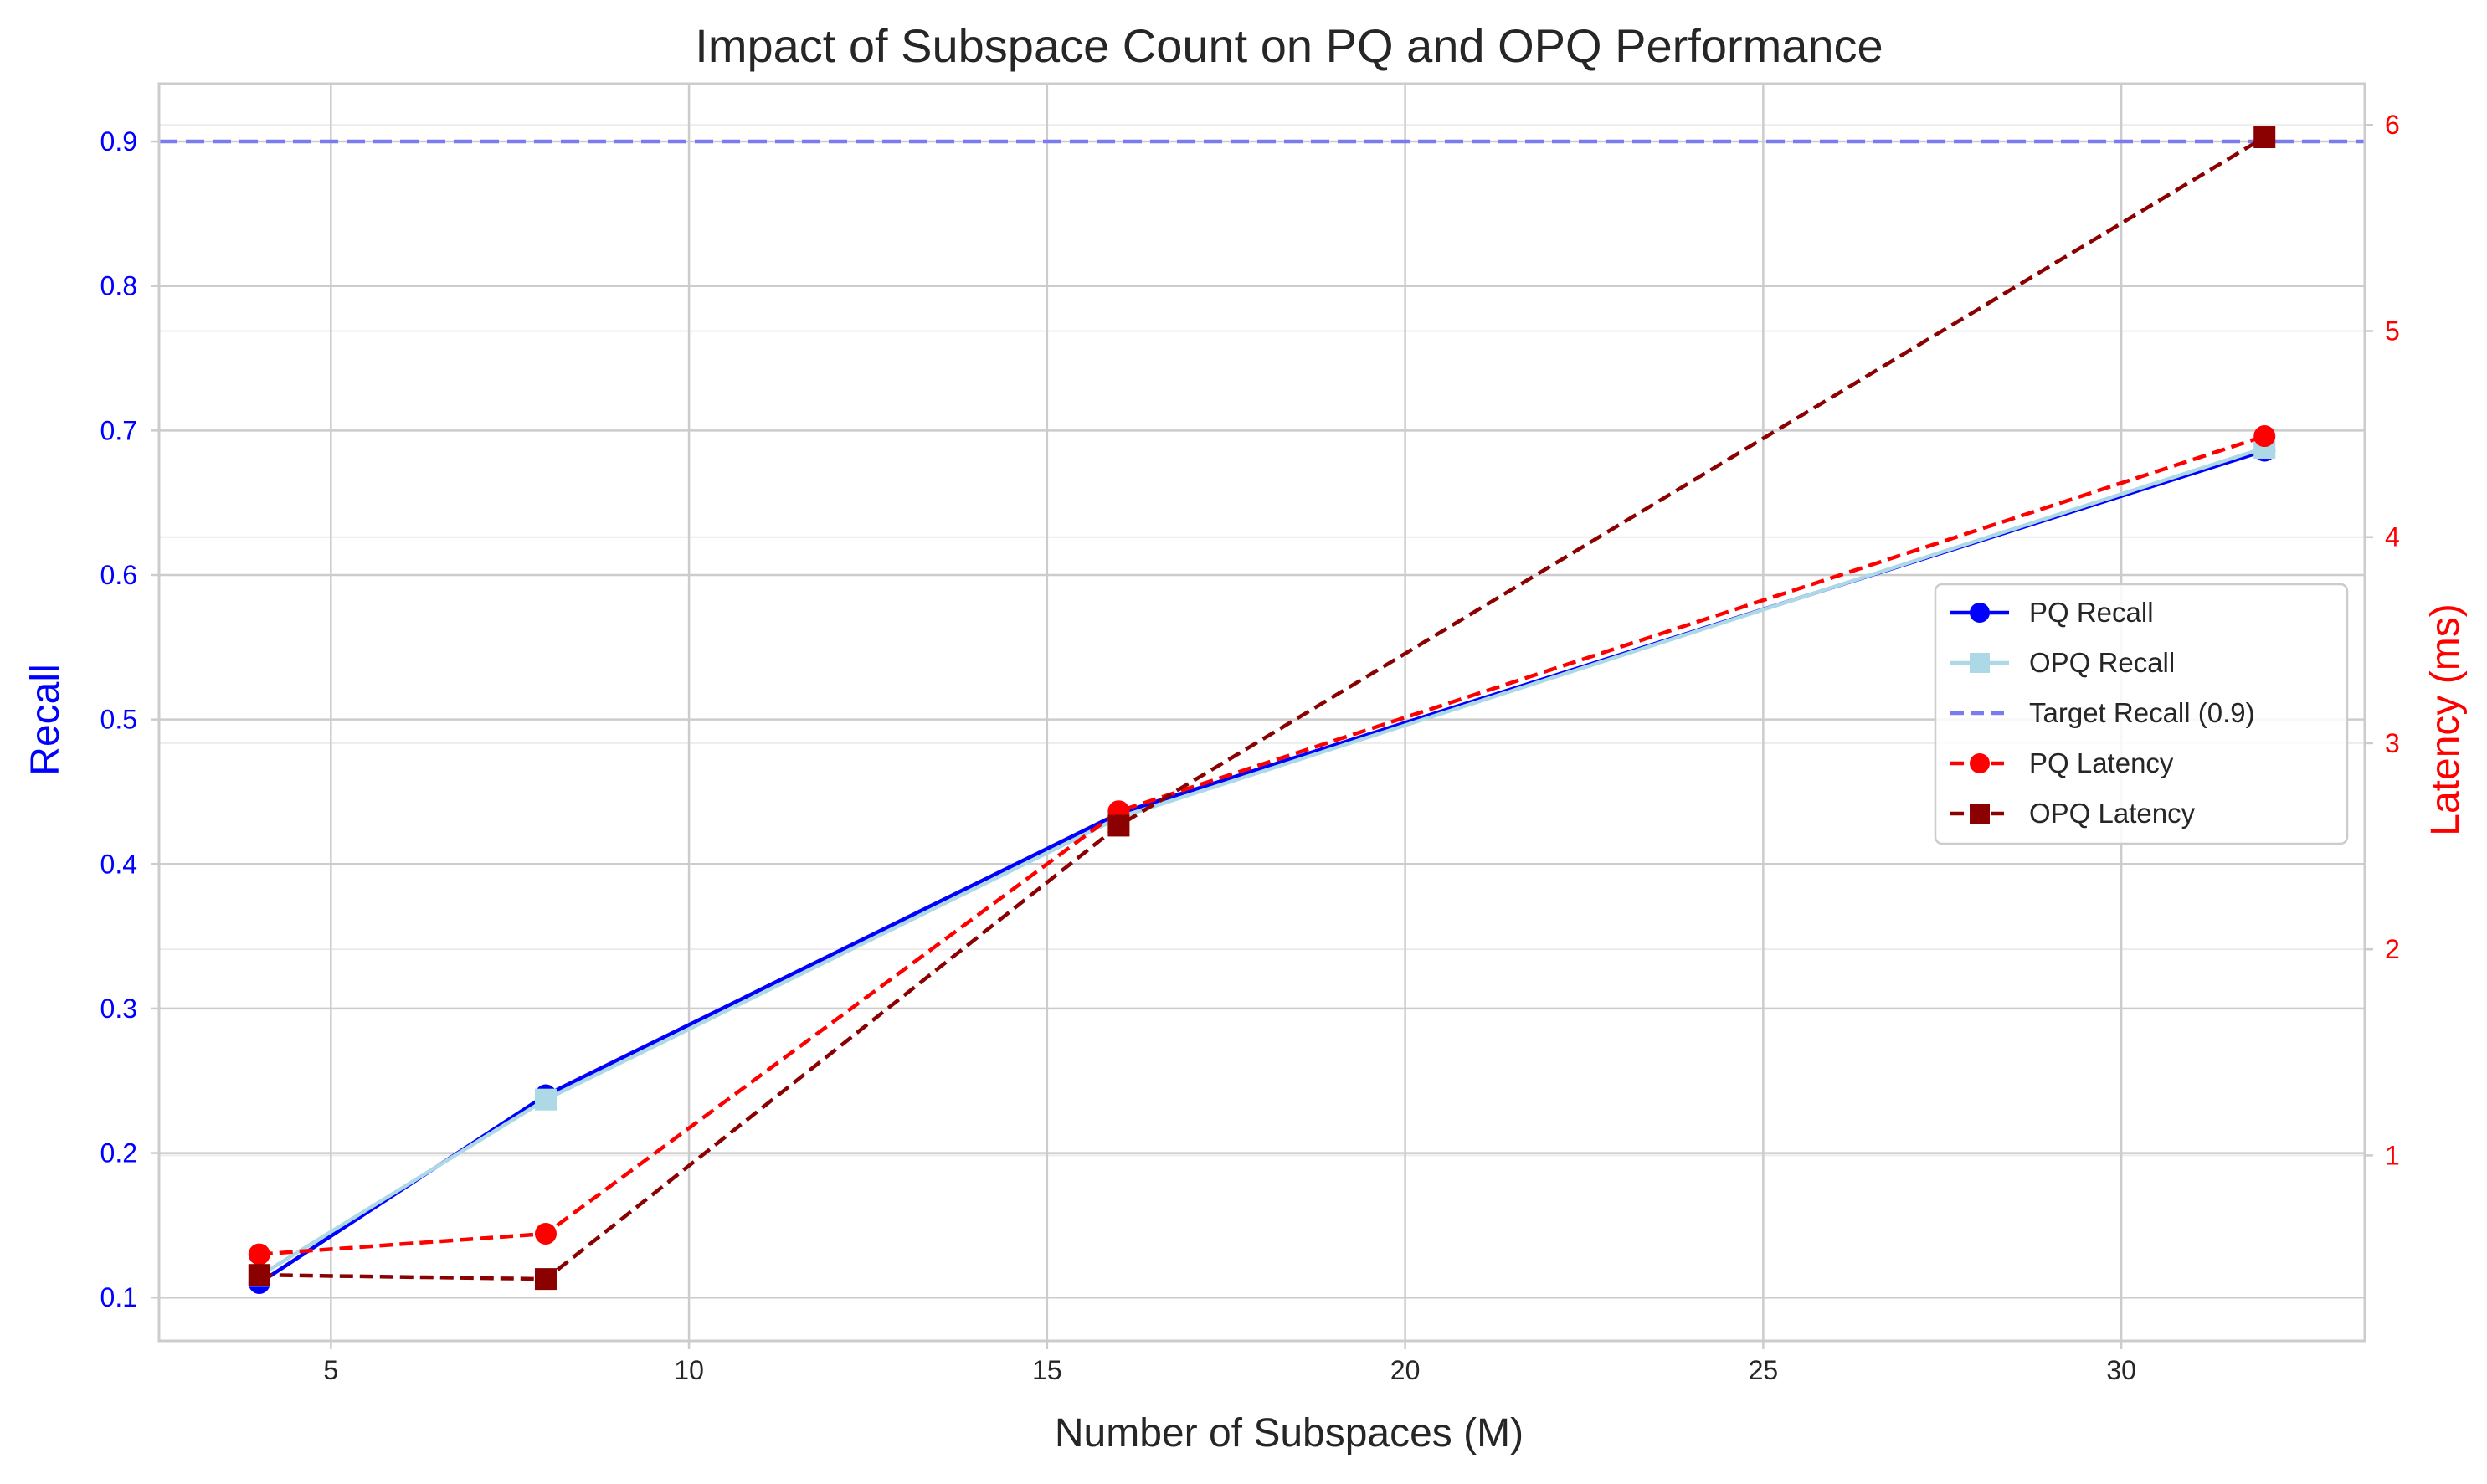 This screenshot has height=1484, width=2487. I want to click on x-tick-label: 15, so click(1047, 1370).